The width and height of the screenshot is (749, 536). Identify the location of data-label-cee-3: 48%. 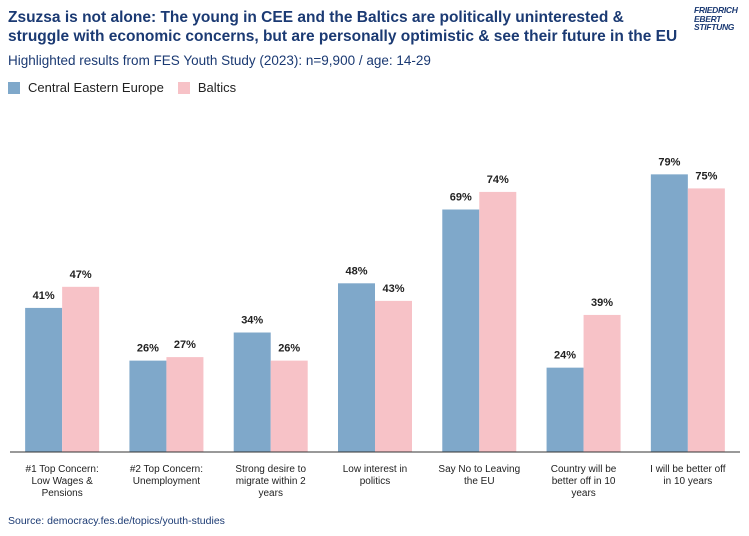
(356, 271).